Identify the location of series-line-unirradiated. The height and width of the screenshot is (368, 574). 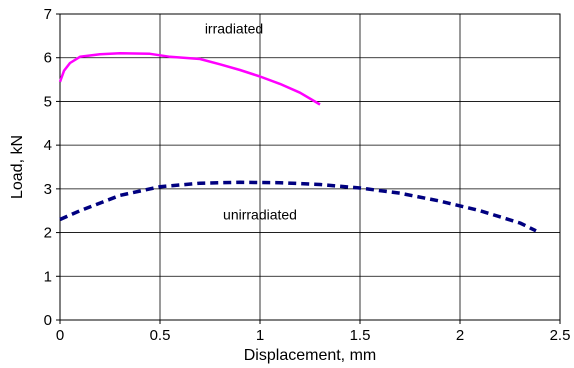
(298, 206).